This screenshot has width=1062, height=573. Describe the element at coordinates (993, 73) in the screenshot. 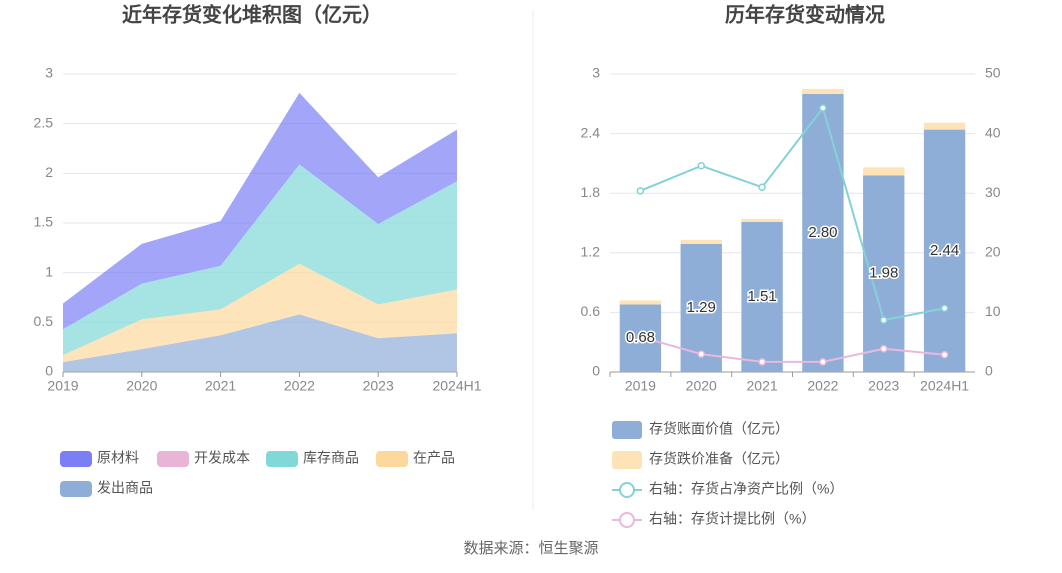

I see `y2-tick-label: 50` at that location.